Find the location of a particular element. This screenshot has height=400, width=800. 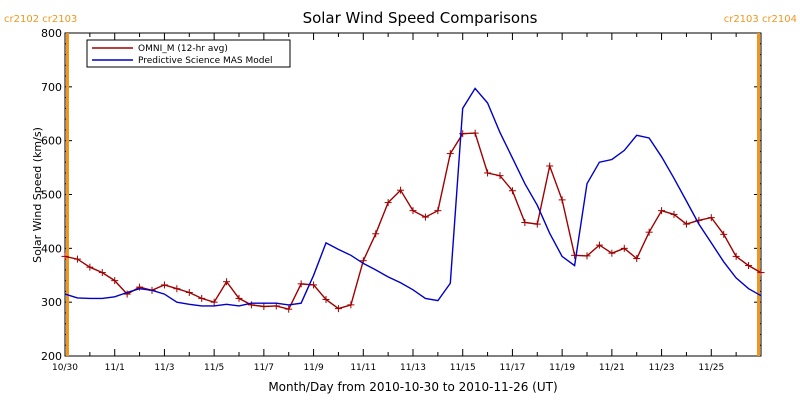

x-tick-label: 10/30 is located at coordinates (65, 368).